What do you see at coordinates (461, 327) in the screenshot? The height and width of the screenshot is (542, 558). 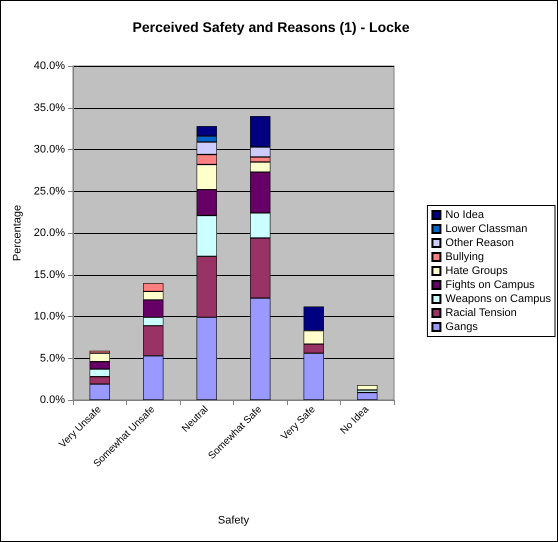 I see `legend-label: Gangs` at bounding box center [461, 327].